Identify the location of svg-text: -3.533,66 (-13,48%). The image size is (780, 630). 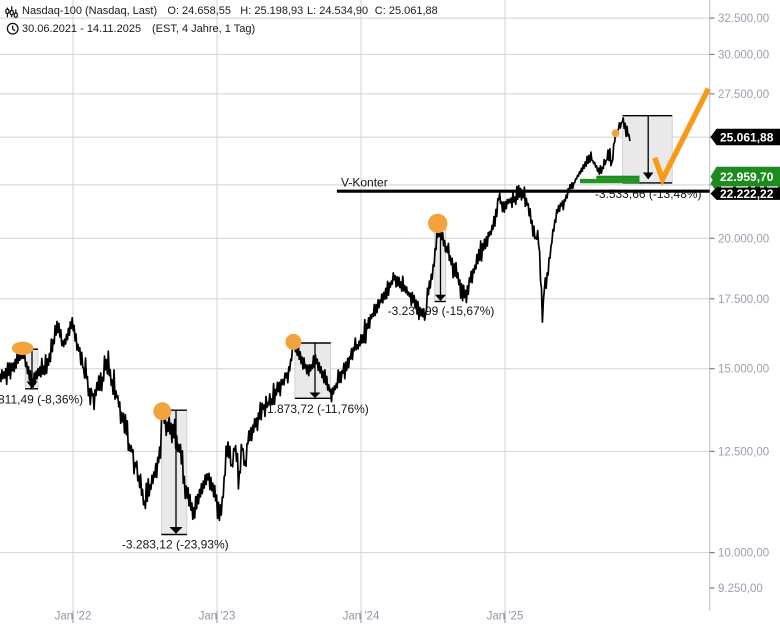
(648, 194).